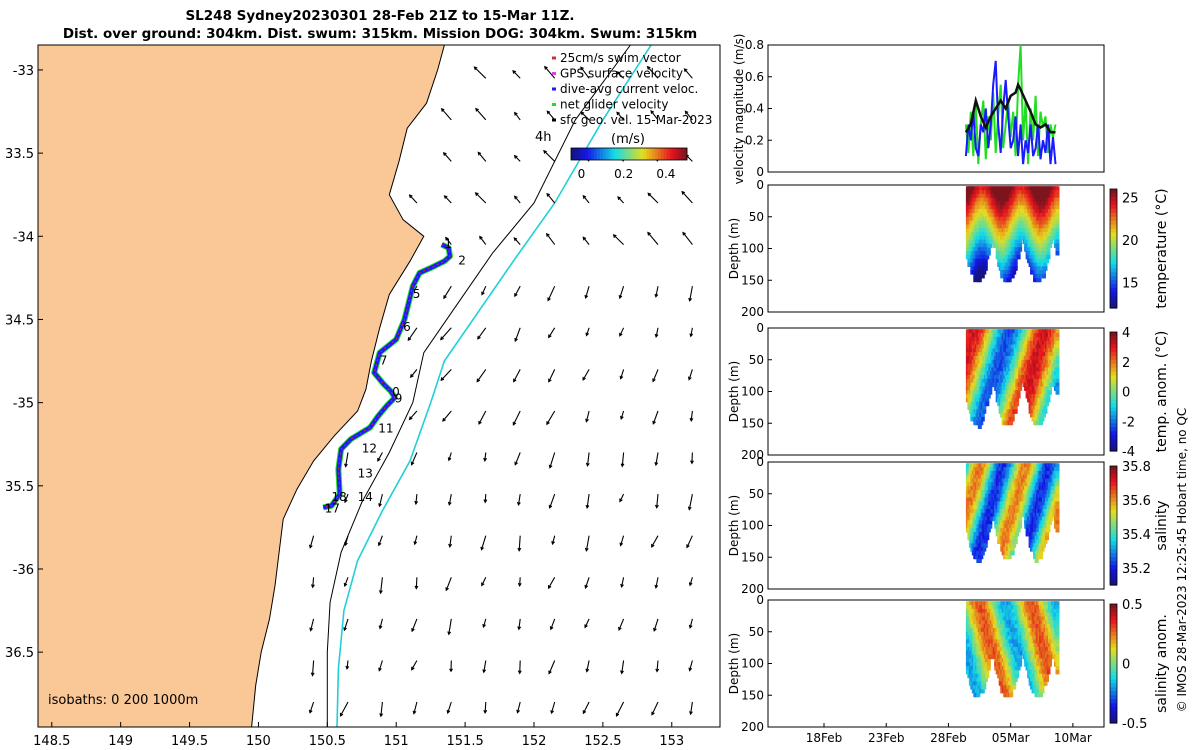 Image resolution: width=1200 pixels, height=750 pixels. I want to click on y-tick-label: 100, so click(752, 526).